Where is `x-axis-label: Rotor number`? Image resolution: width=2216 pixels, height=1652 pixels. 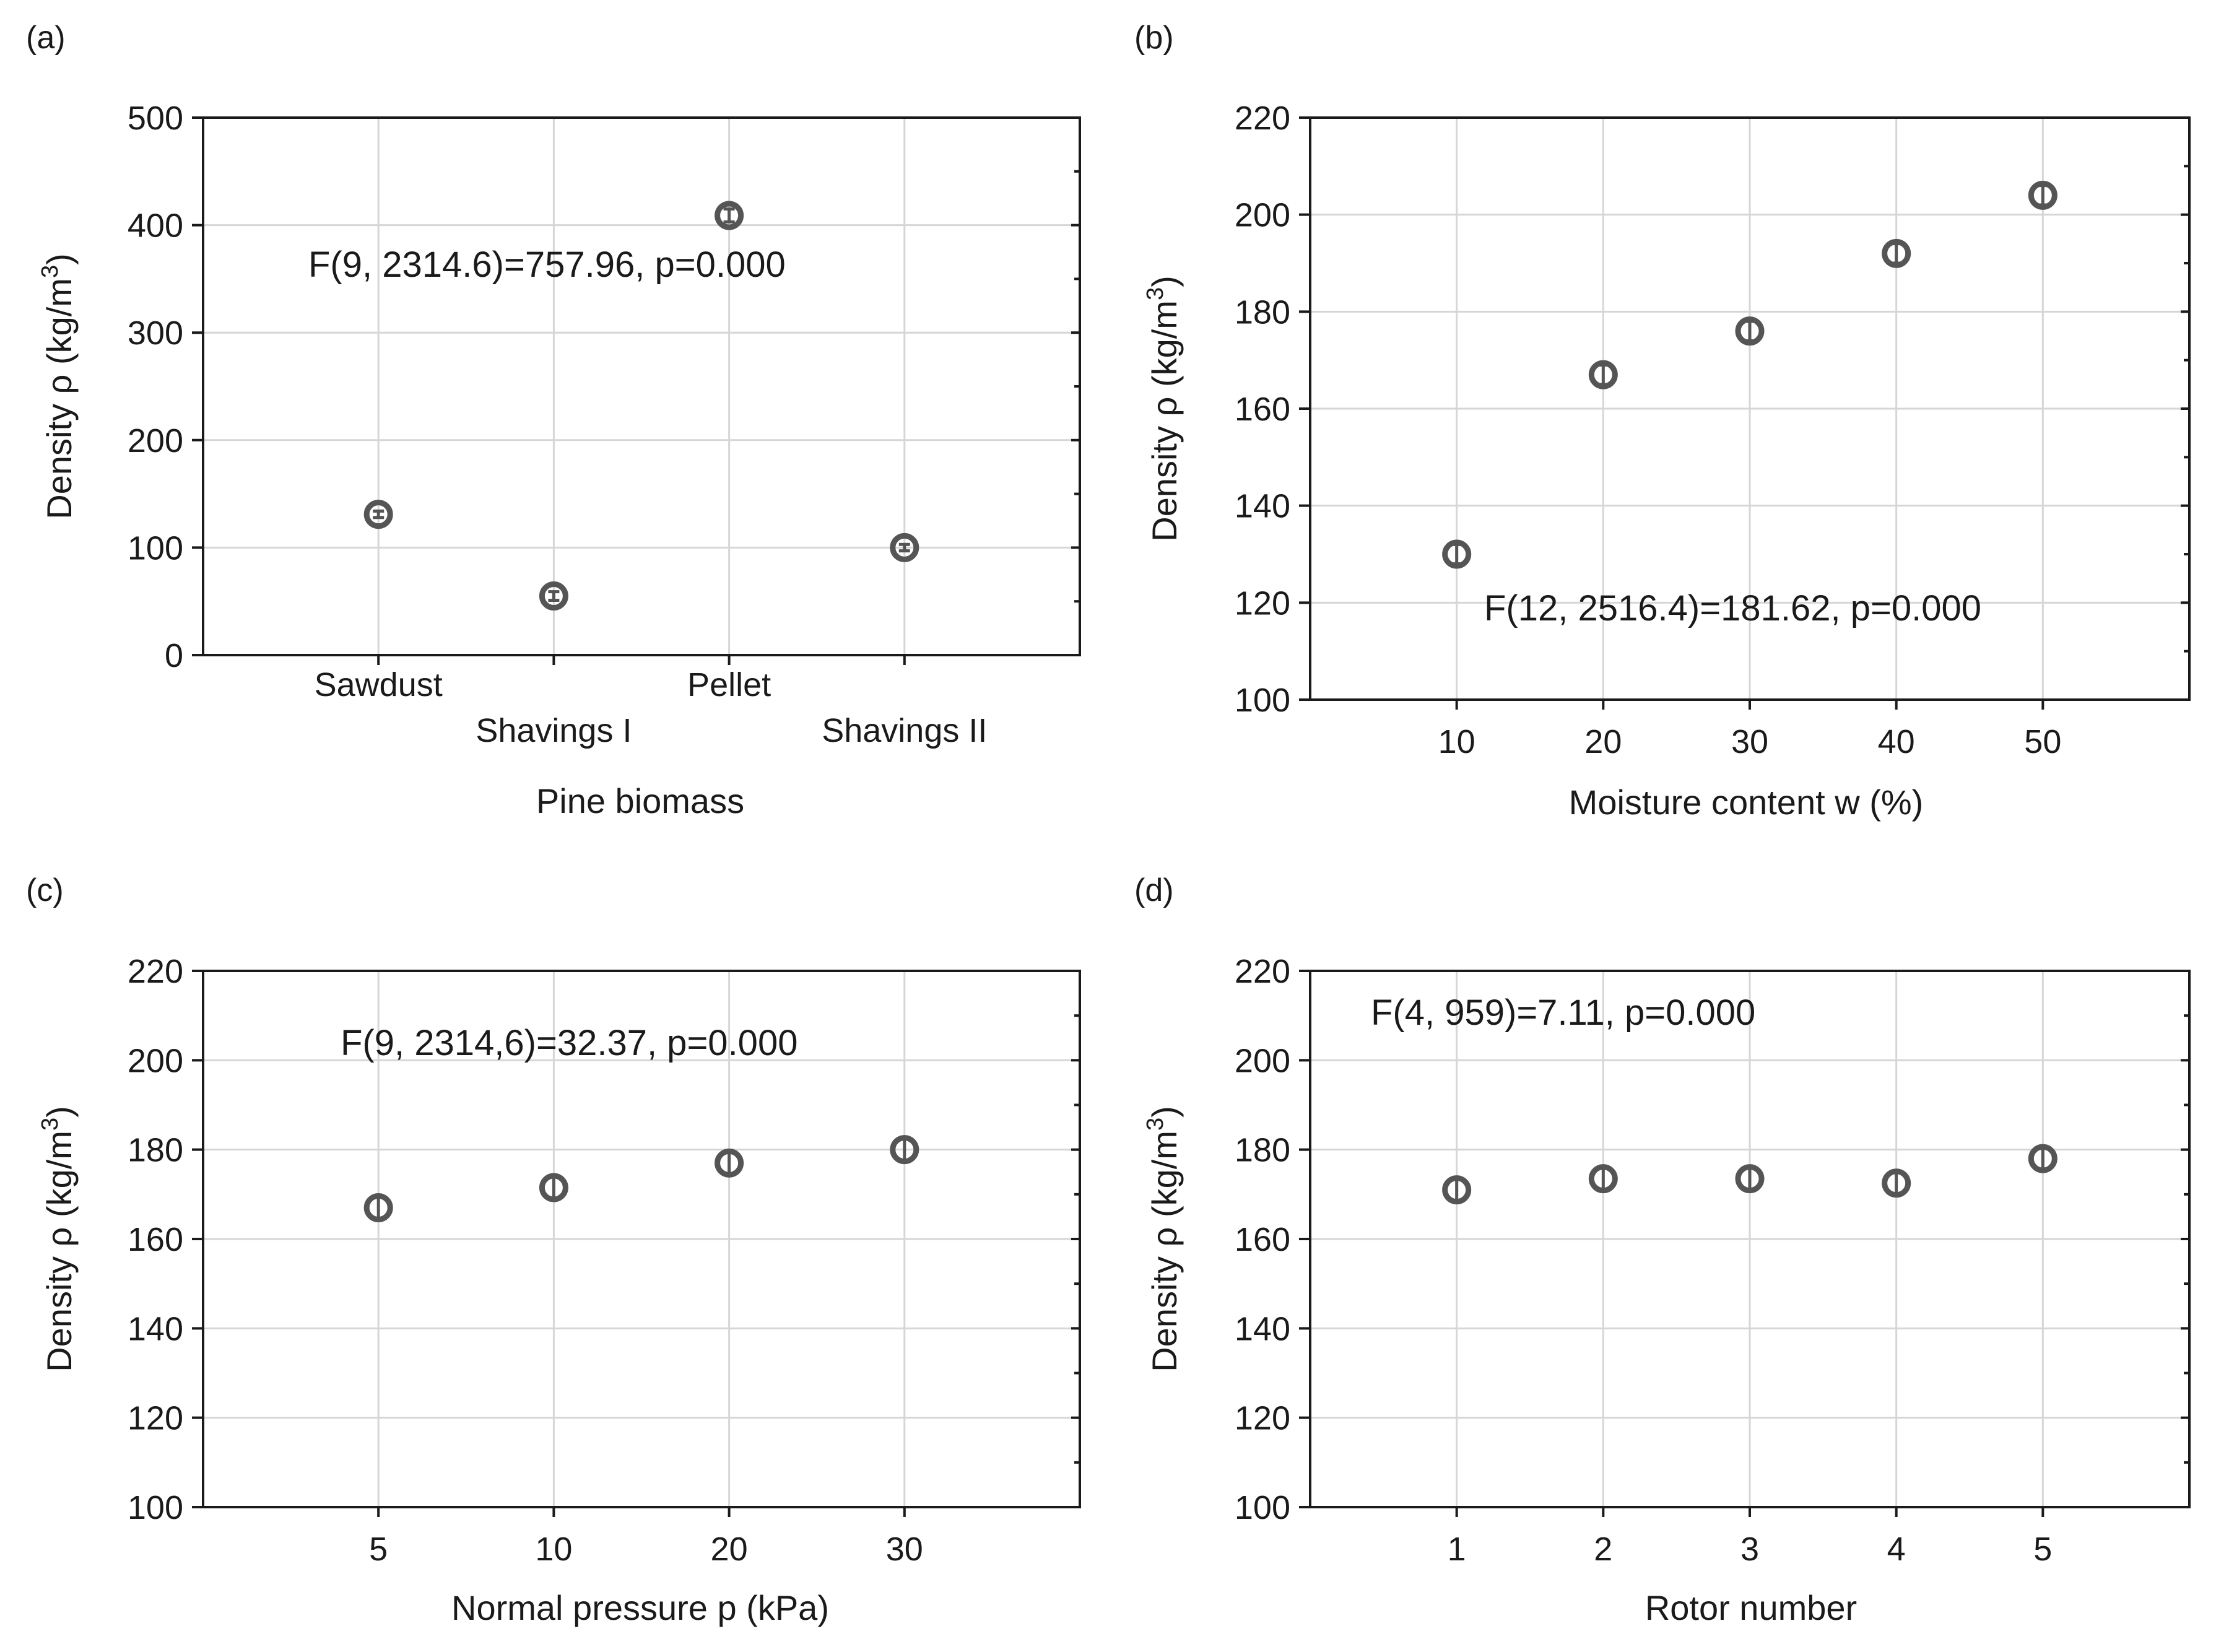
x-axis-label: Rotor number is located at coordinates (1751, 1608).